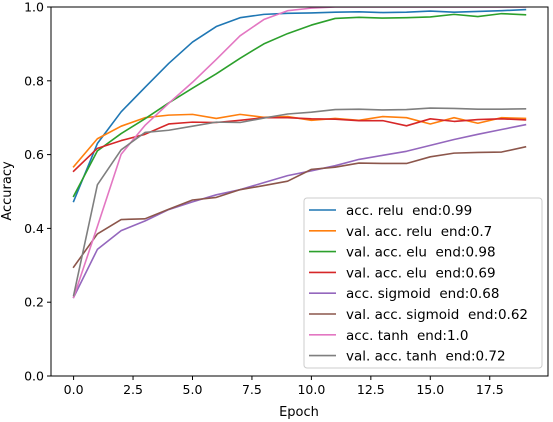  What do you see at coordinates (34, 80) in the screenshot?
I see `y-tick-label: 0.8` at bounding box center [34, 80].